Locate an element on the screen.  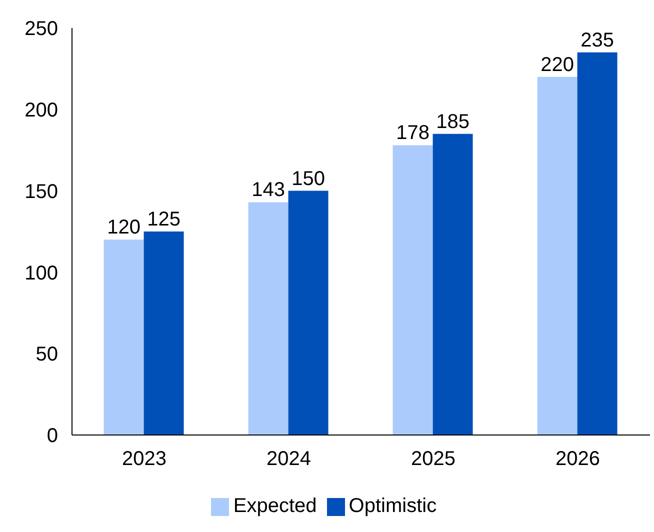
data-label: 235 is located at coordinates (597, 40).